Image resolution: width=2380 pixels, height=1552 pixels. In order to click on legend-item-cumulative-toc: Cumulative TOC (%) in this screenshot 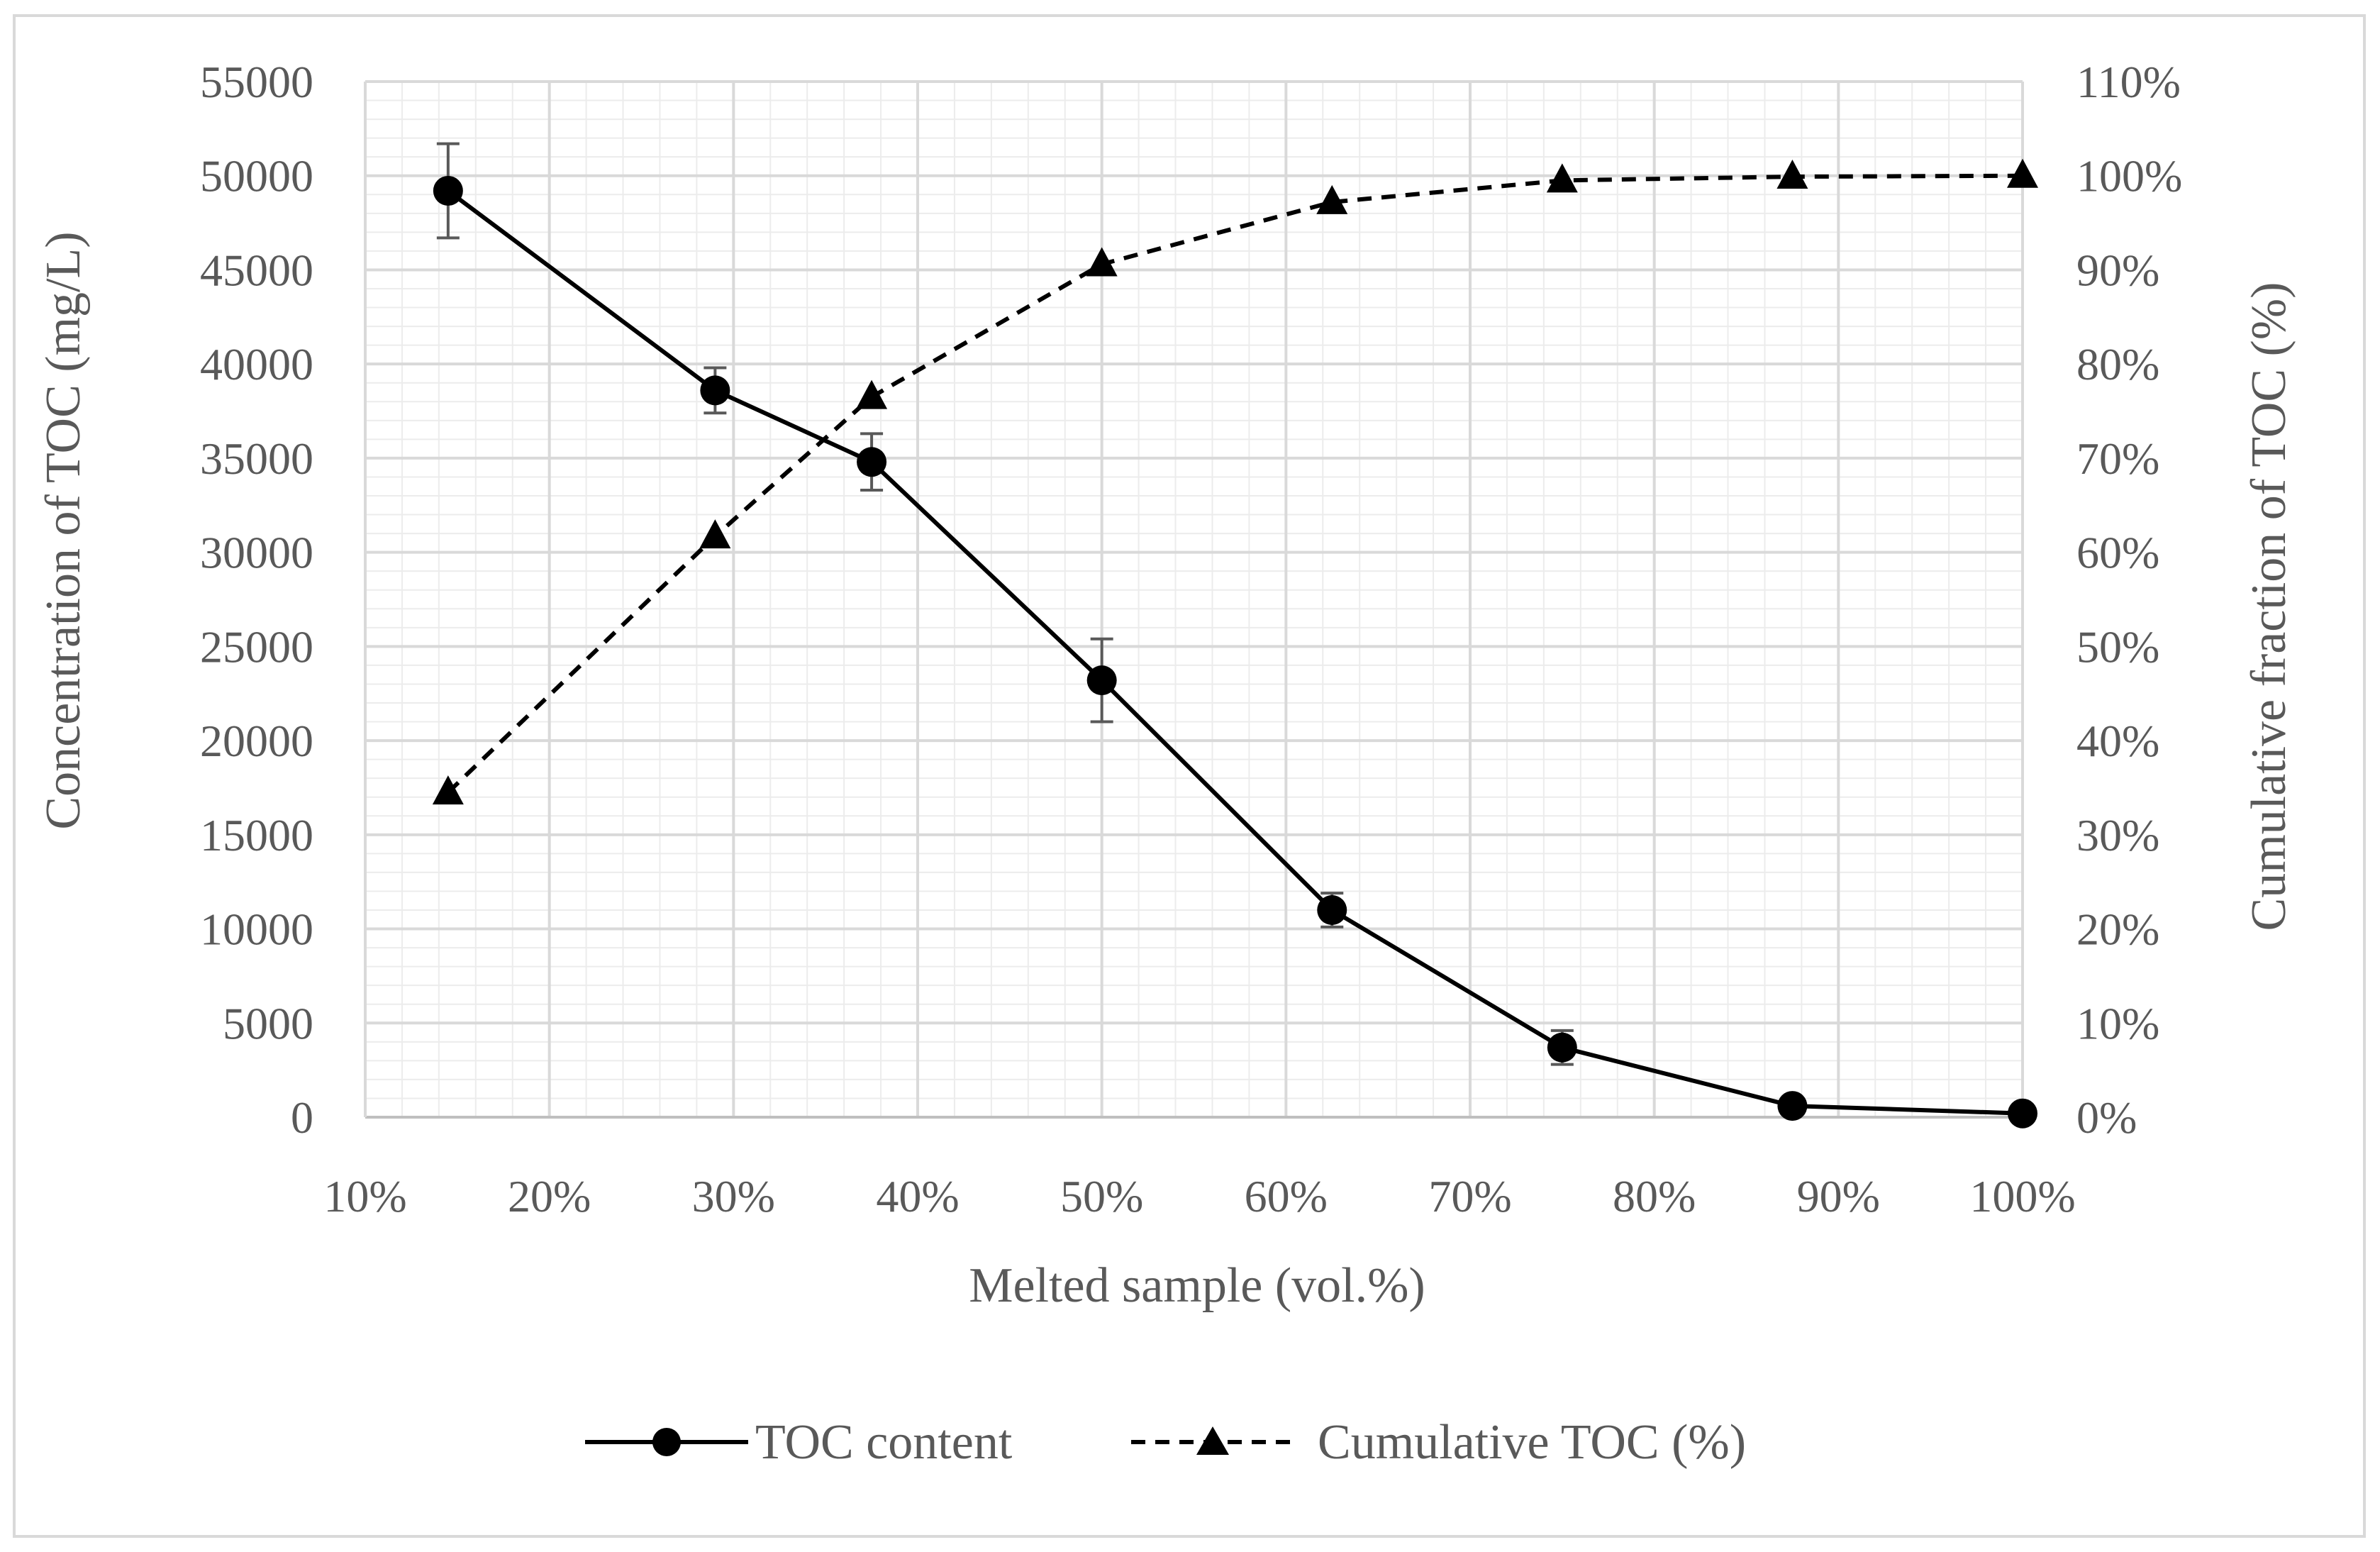, I will do `click(1438, 1442)`.